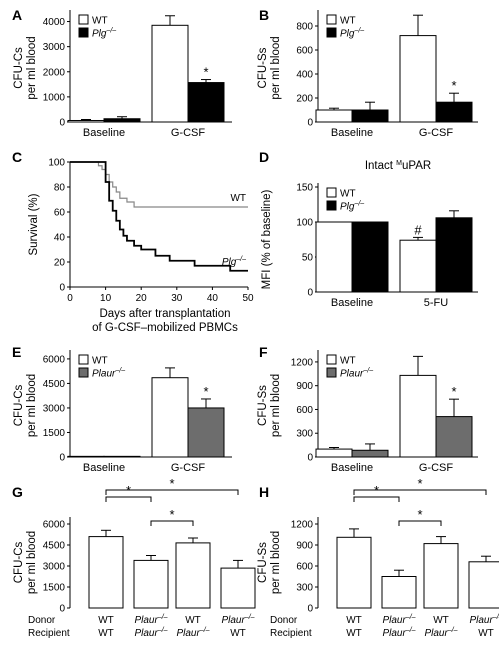 Image resolution: width=499 pixels, height=663 pixels. Describe the element at coordinates (165, 328) in the screenshot. I see `x-axis-label: of G-CSF–mobilized PBMCs` at that location.